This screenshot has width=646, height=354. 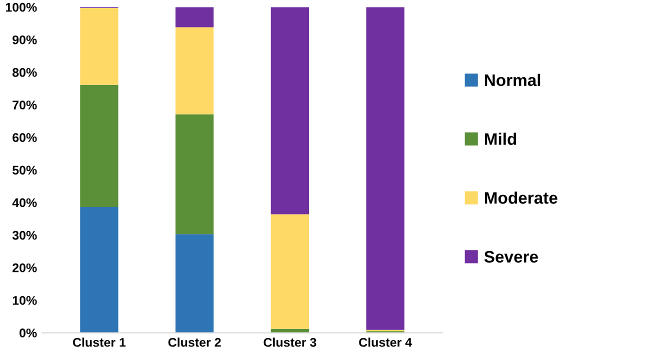 What do you see at coordinates (24, 203) in the screenshot?
I see `y-tick-label: 40%` at bounding box center [24, 203].